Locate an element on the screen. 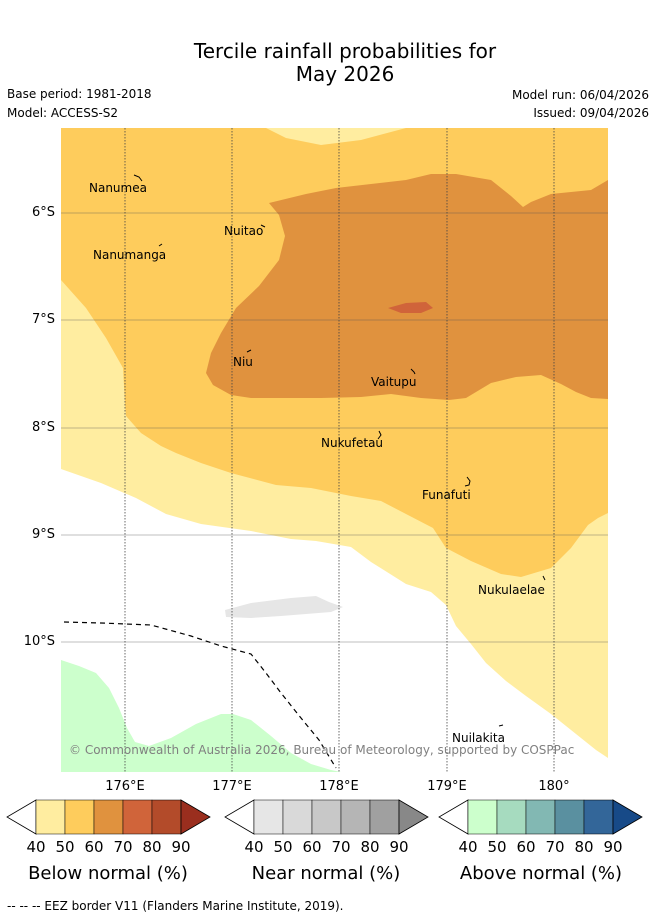  label-nanumea: Nanumea is located at coordinates (118, 188).